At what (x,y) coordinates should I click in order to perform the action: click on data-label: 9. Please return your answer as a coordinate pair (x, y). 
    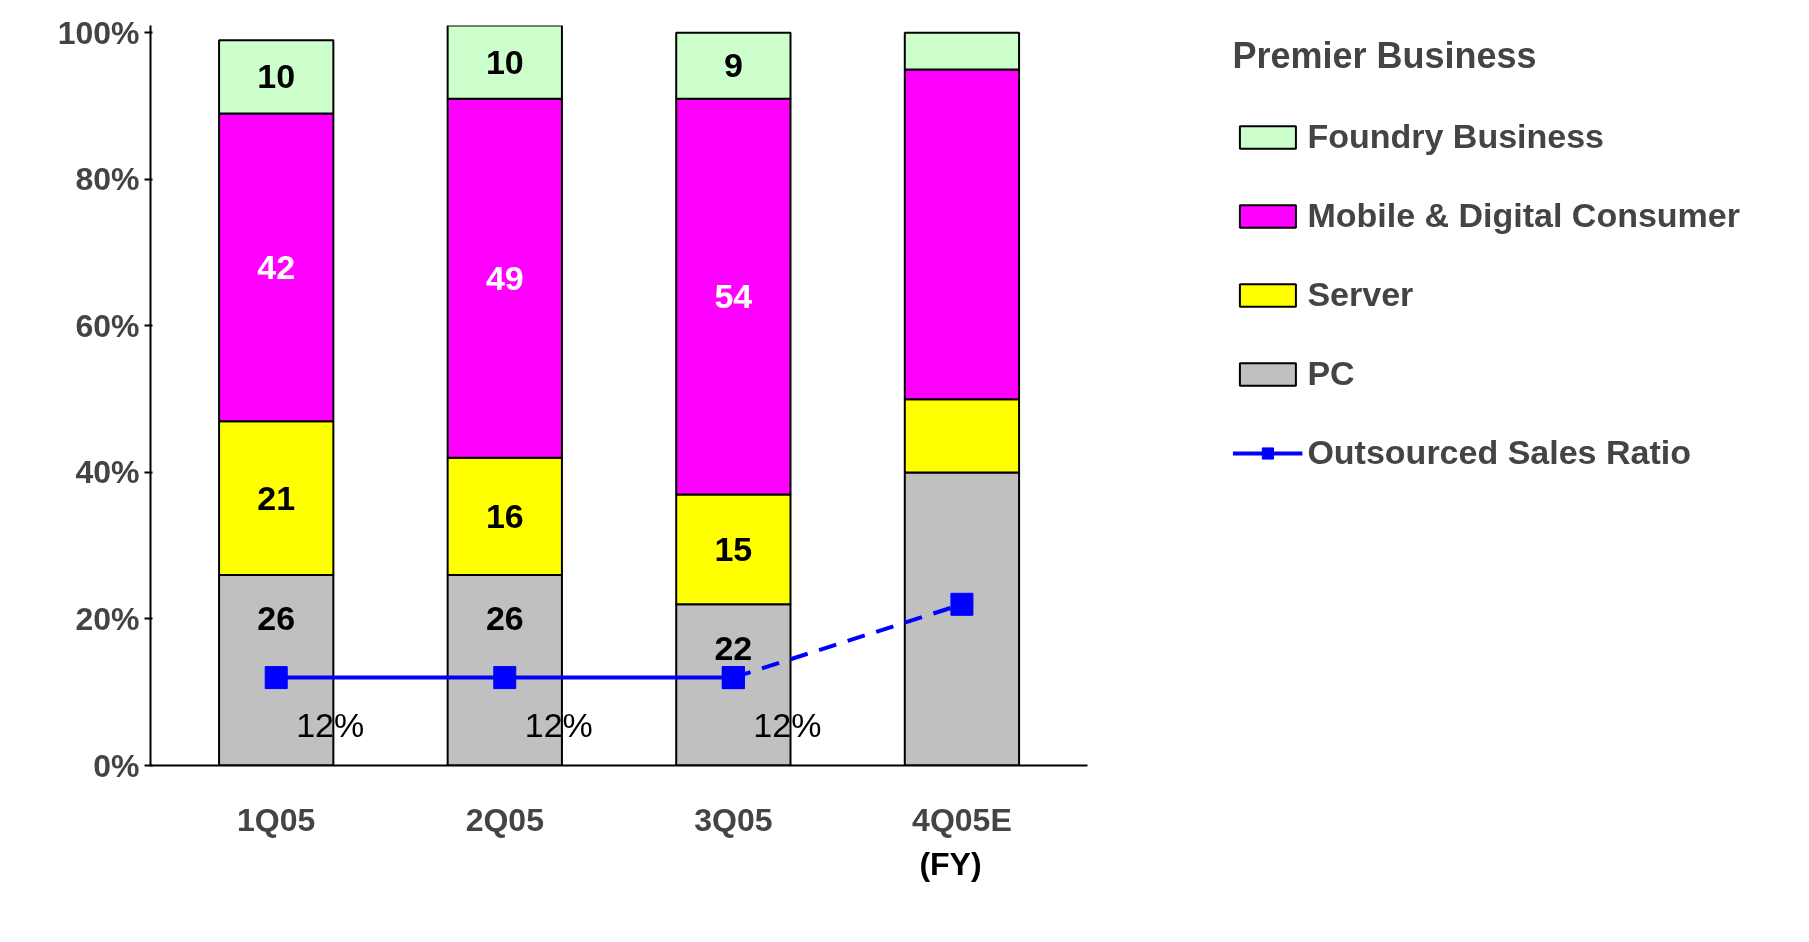
    Looking at the image, I should click on (733, 65).